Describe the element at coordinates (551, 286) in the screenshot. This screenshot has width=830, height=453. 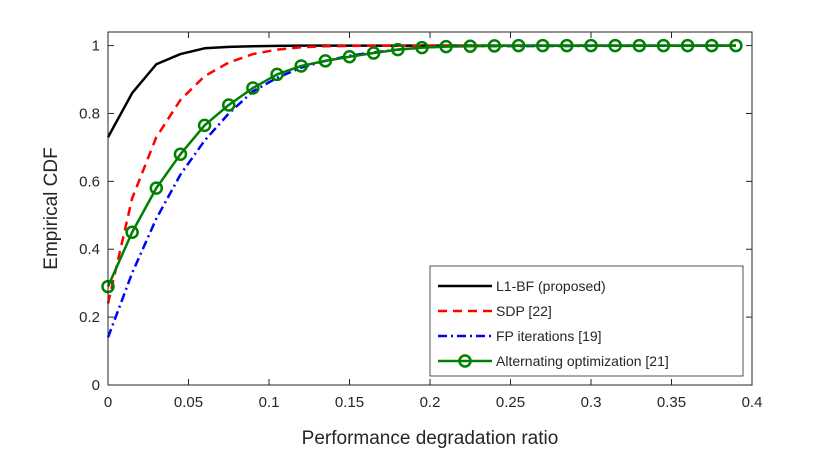
I see `legend-label-l1-bf: L1-BF (proposed)` at that location.